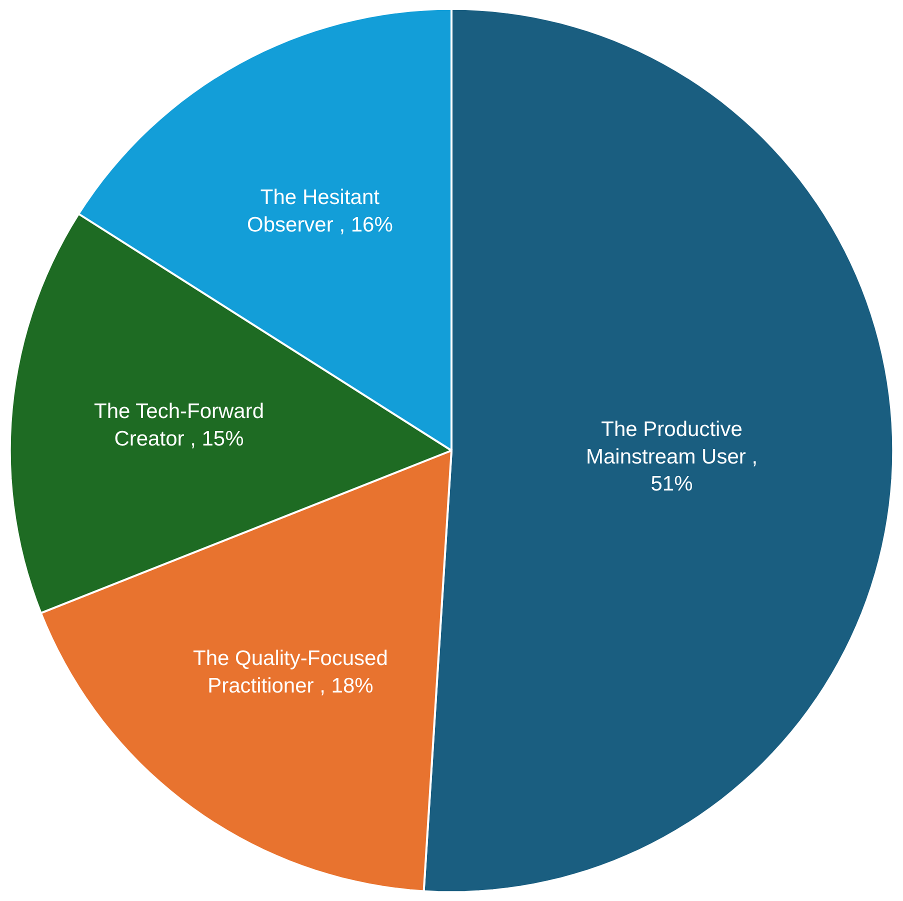 The height and width of the screenshot is (901, 903). What do you see at coordinates (179, 425) in the screenshot?
I see `slice-label: The Tech-Forward Creator , 15%` at bounding box center [179, 425].